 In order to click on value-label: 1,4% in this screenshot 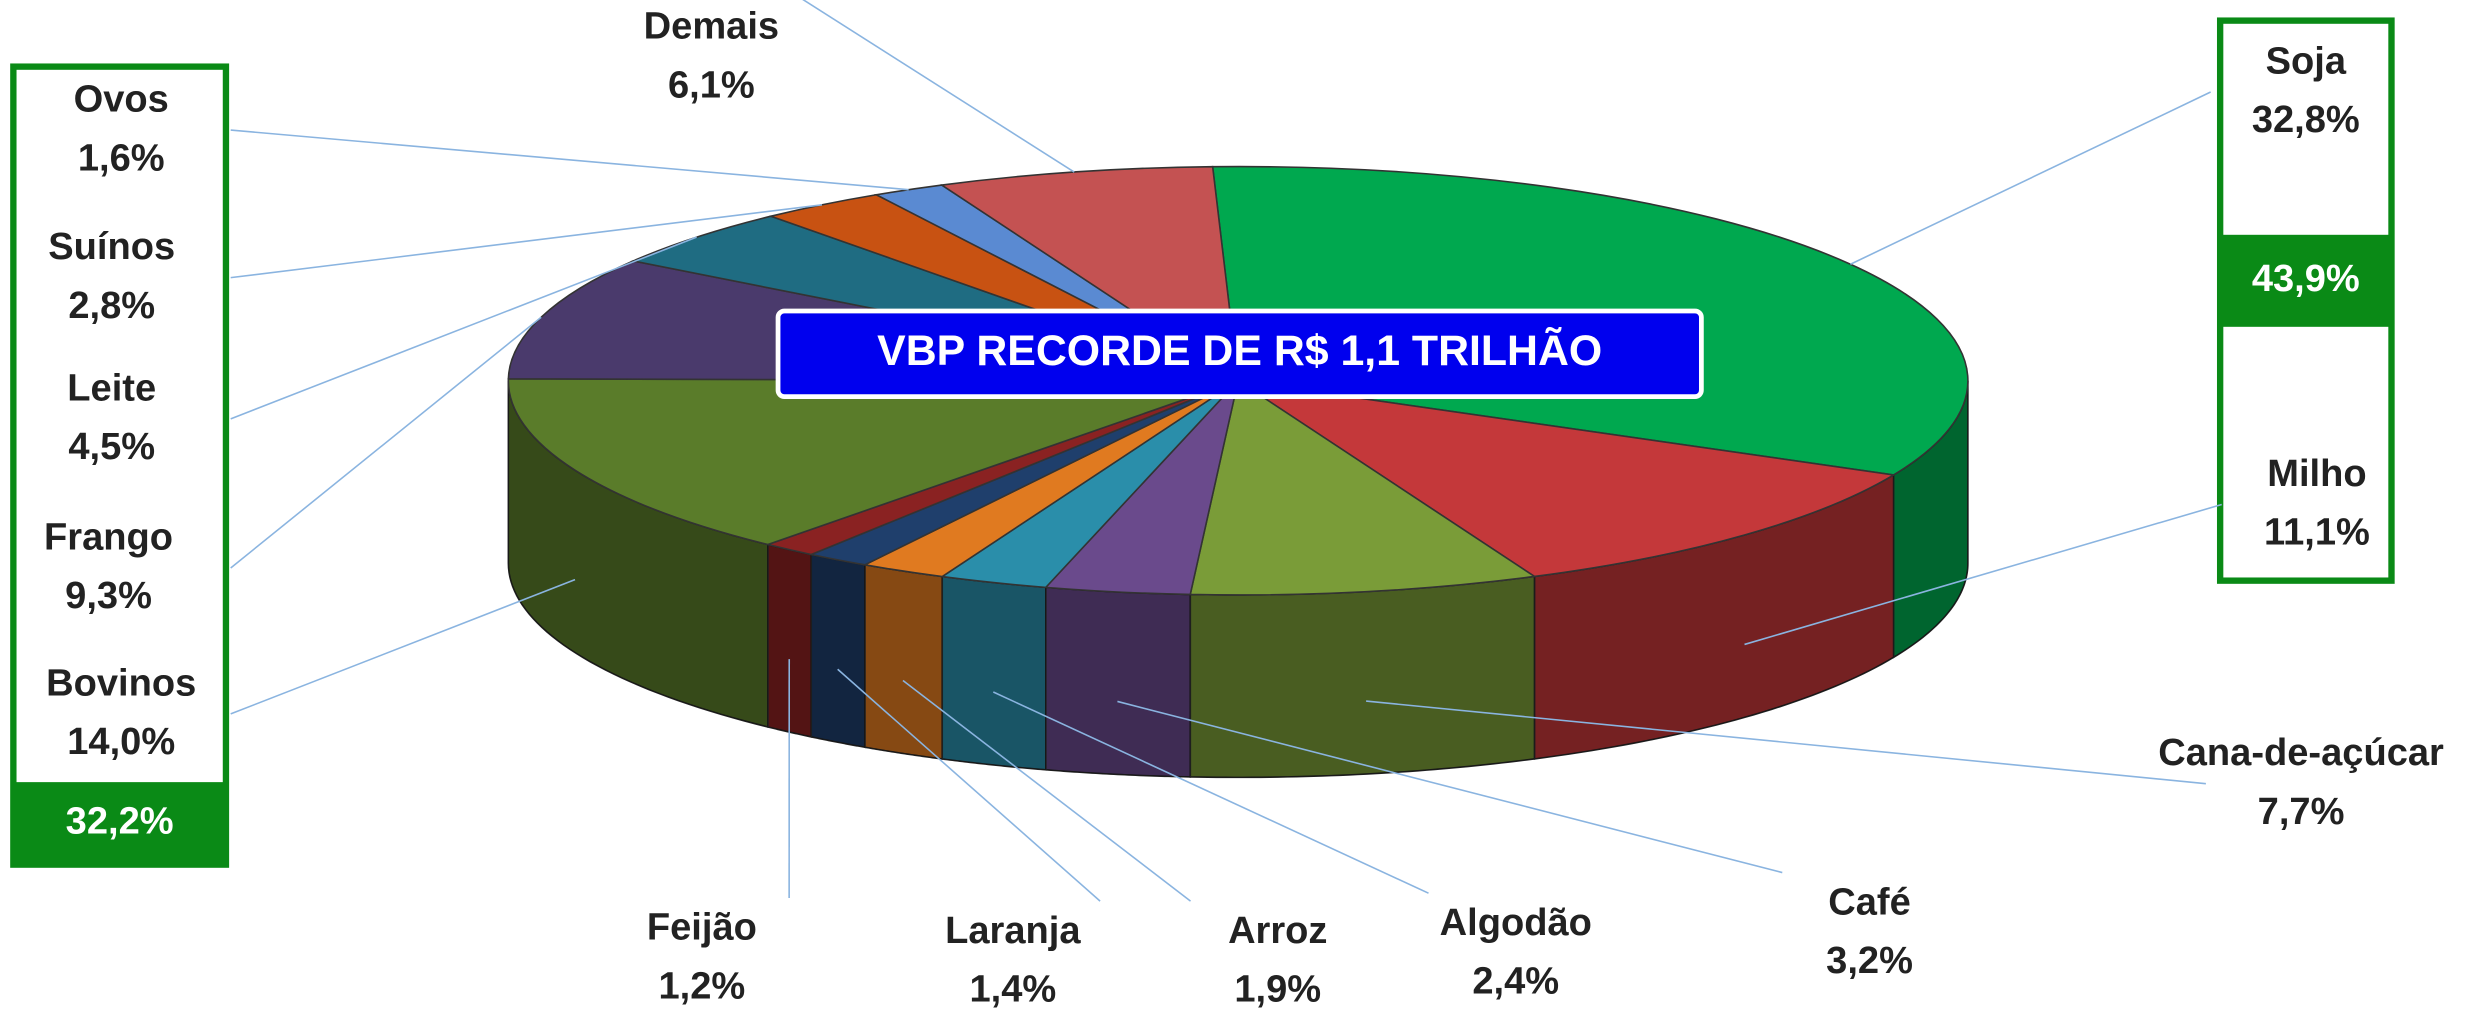, I will do `click(1012, 989)`.